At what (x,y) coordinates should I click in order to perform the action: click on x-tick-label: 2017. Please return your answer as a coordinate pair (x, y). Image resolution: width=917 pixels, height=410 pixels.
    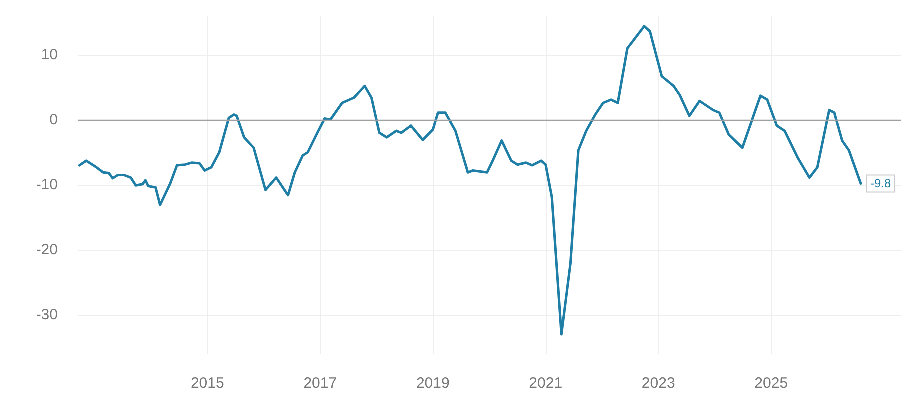
    Looking at the image, I should click on (321, 383).